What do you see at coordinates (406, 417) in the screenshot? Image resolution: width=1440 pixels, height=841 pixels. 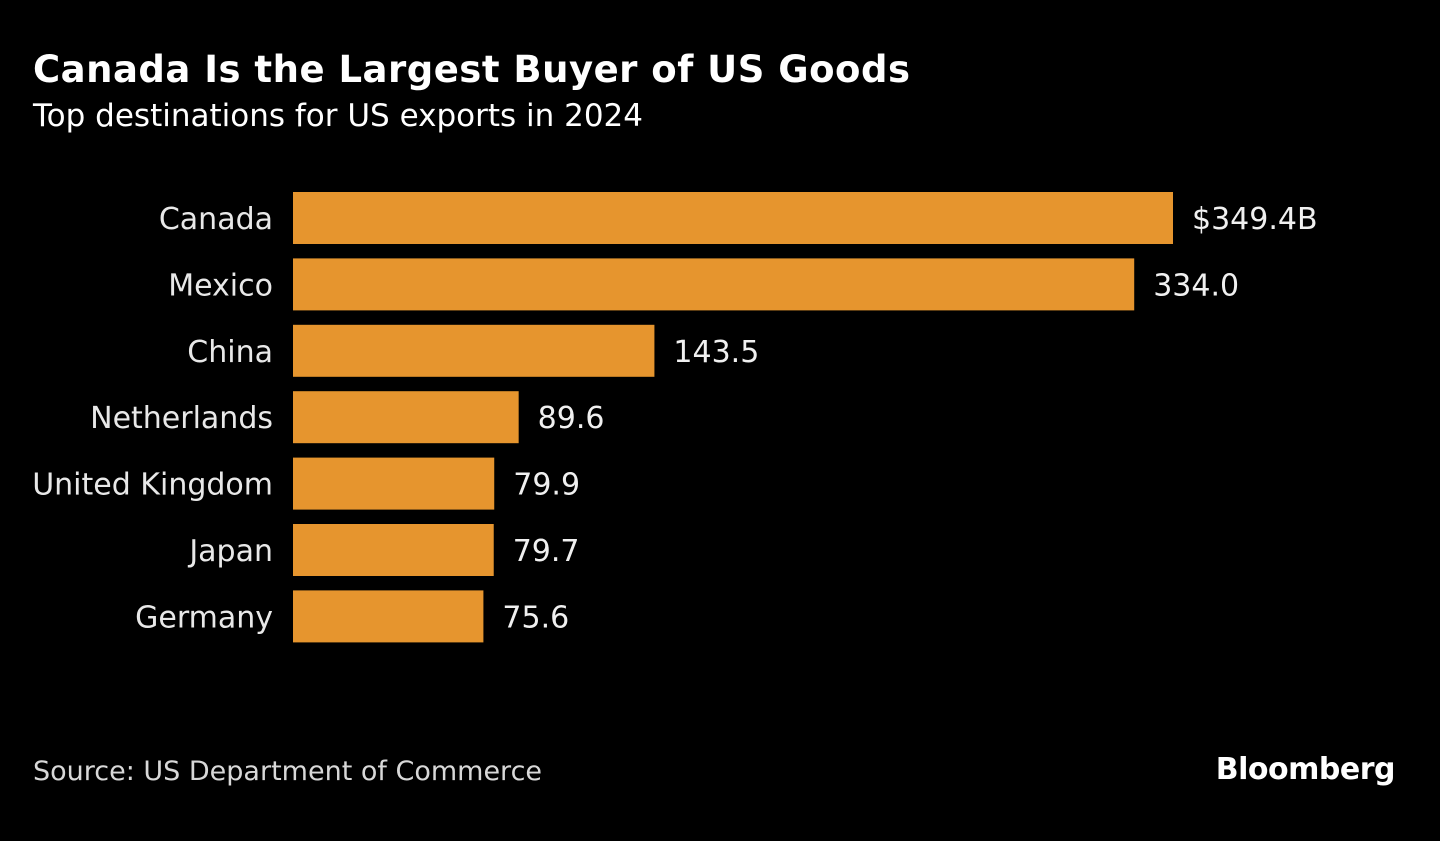 I see `bar-netherlands` at bounding box center [406, 417].